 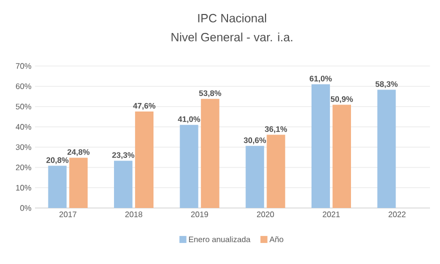 What do you see at coordinates (232, 37) in the screenshot?
I see `chart-subtitle: Nivel General - var. i.a.` at bounding box center [232, 37].